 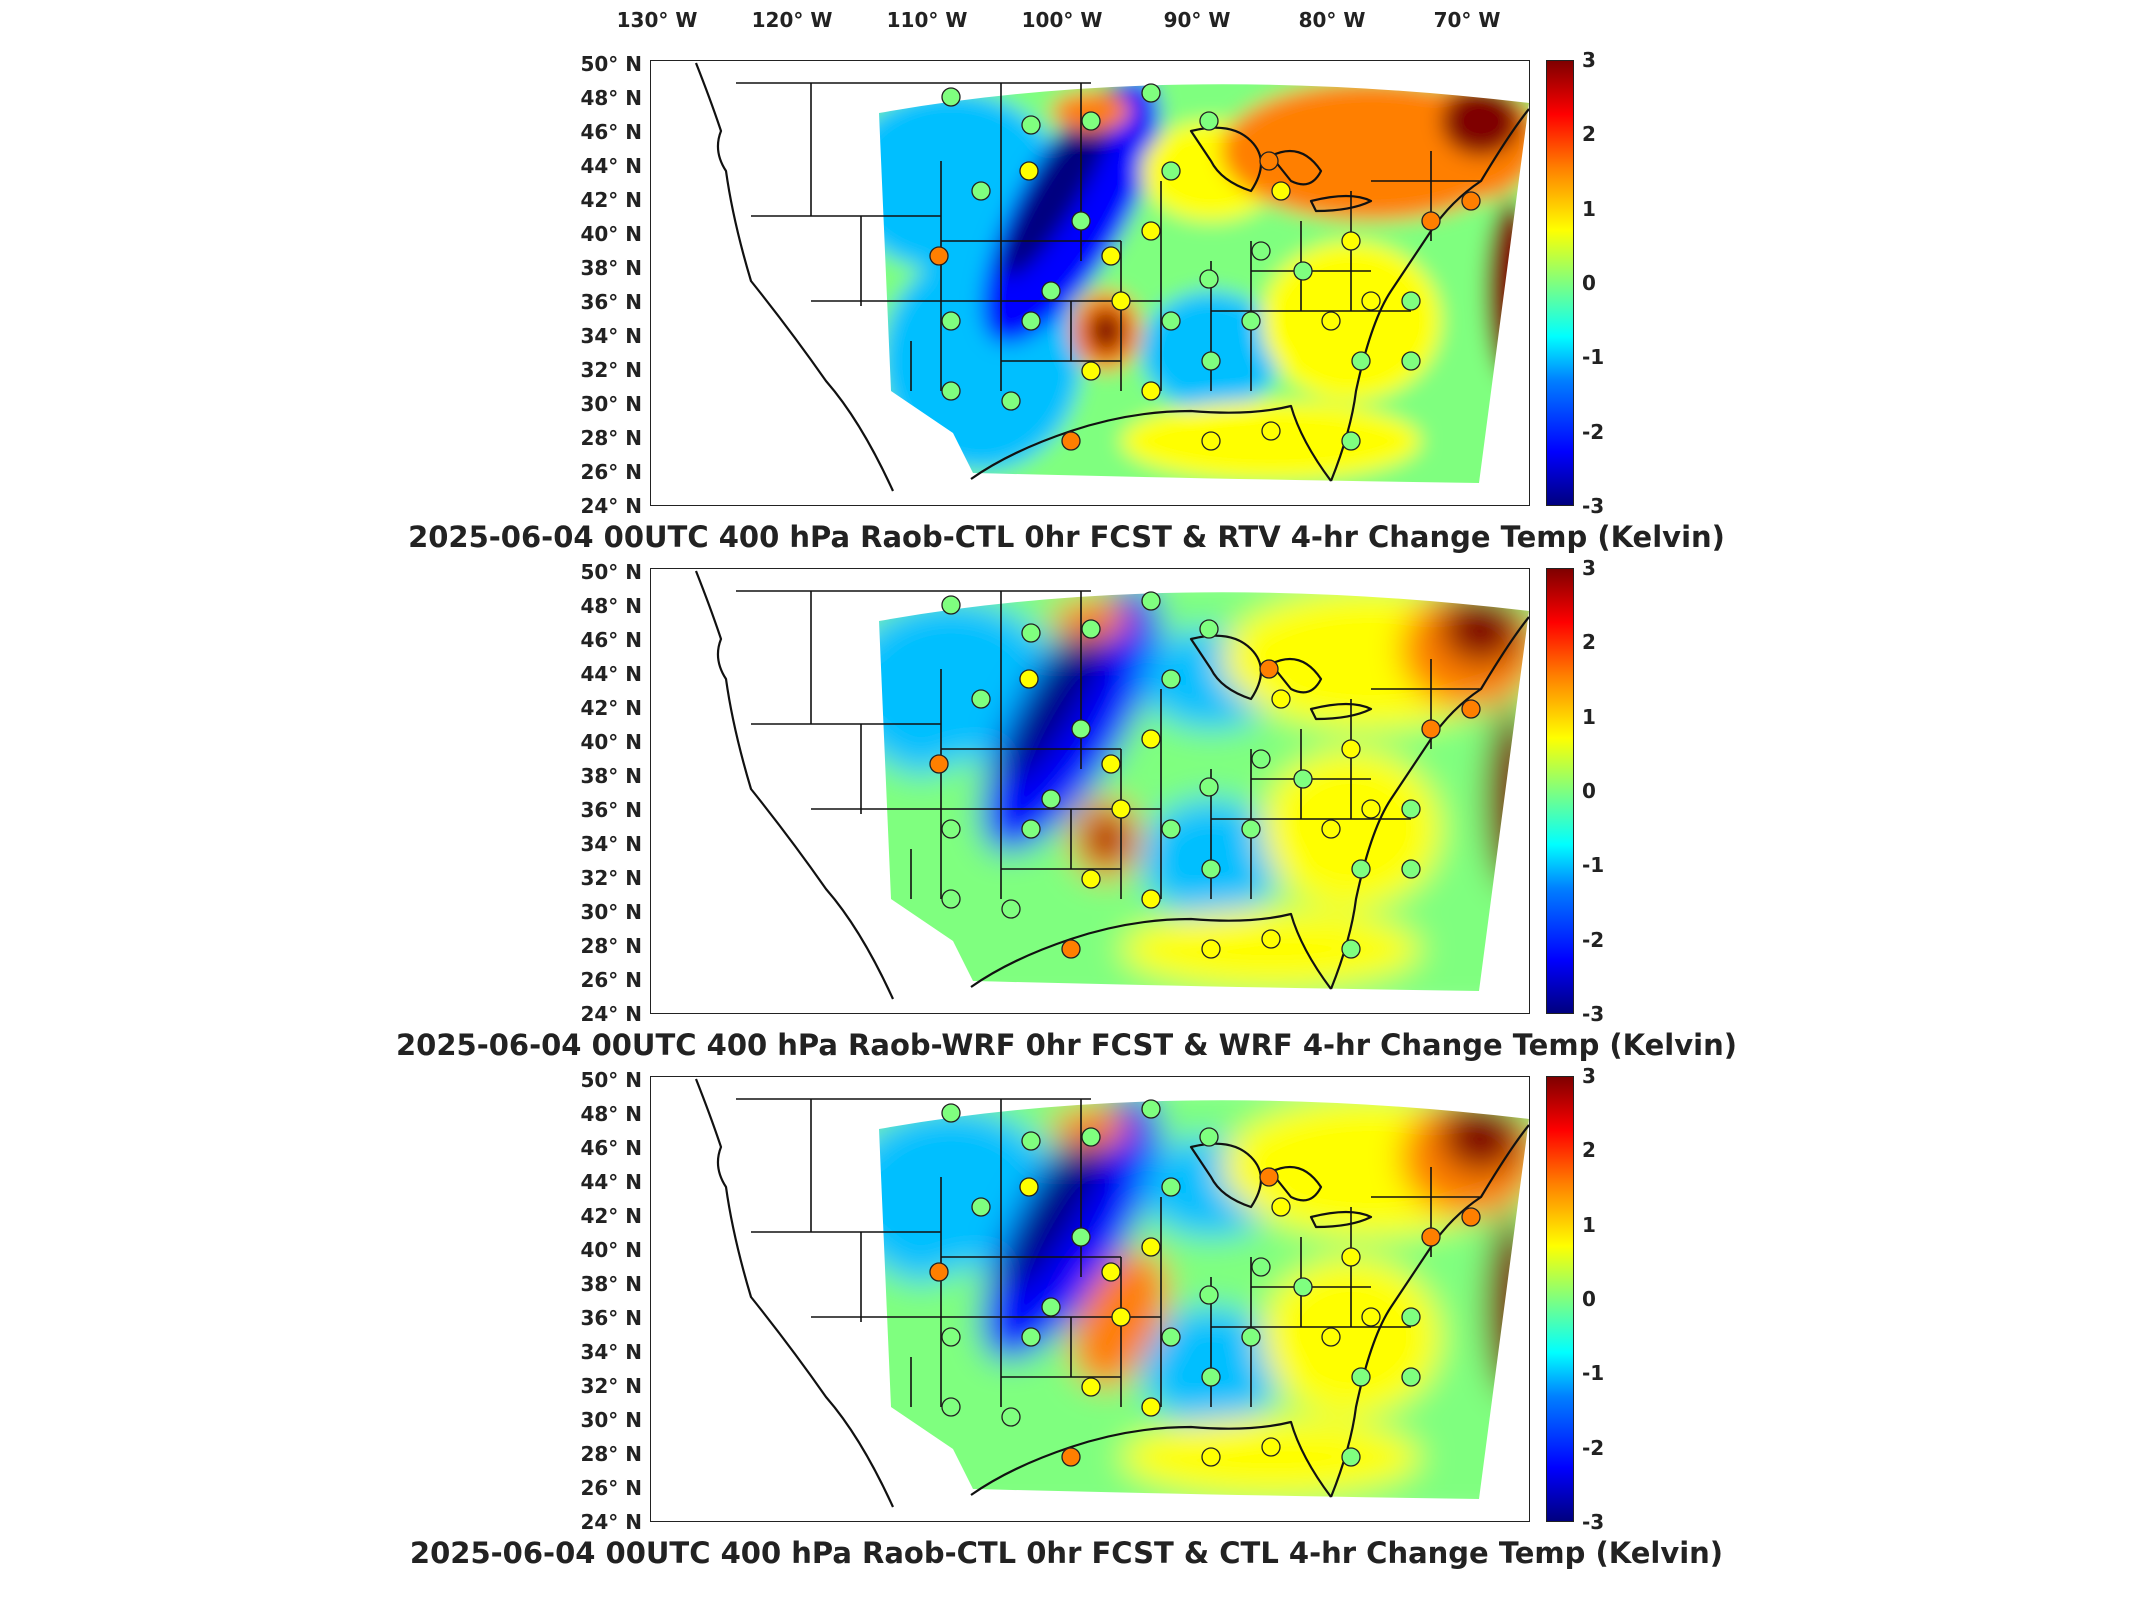 I want to click on lat-label: 34° N, so click(x=611, y=336).